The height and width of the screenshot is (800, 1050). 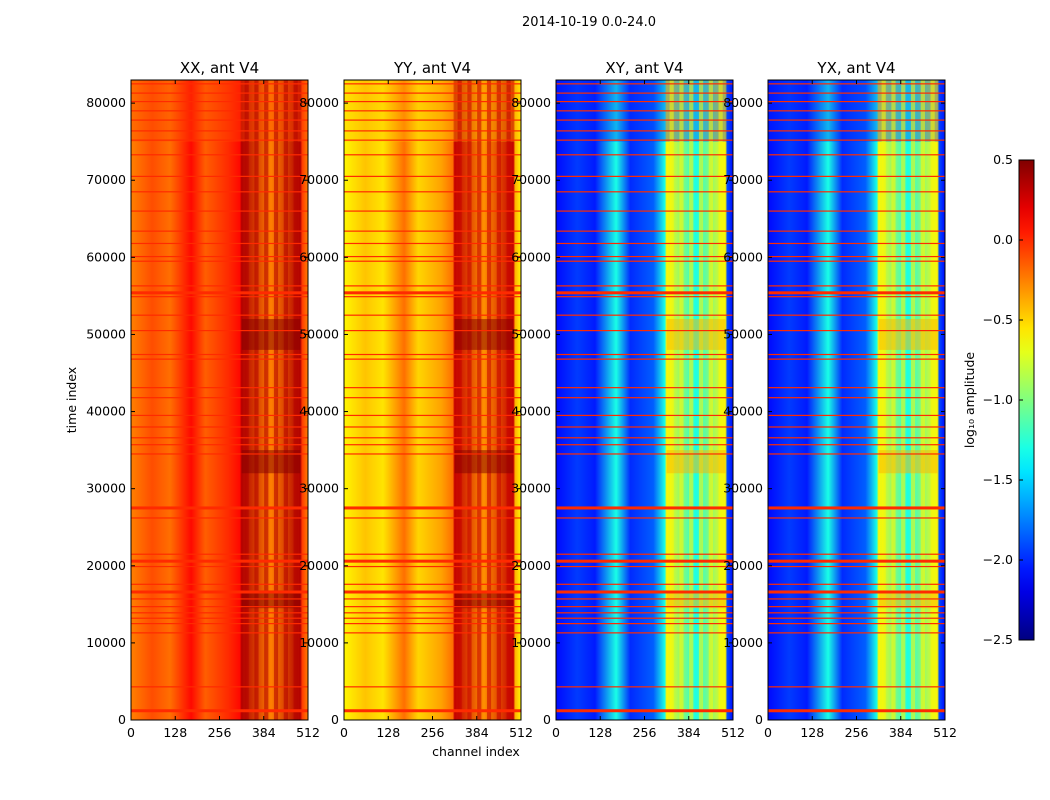 I want to click on x-tick-label: 384, so click(x=689, y=732).